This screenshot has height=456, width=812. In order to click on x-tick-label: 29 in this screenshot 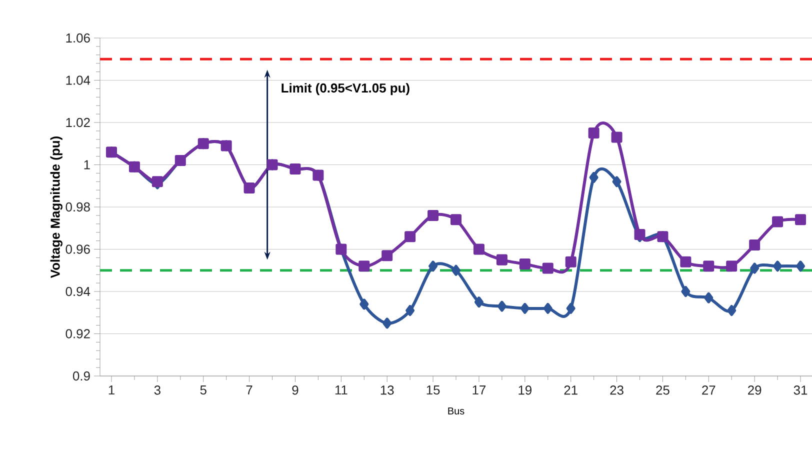, I will do `click(755, 390)`.